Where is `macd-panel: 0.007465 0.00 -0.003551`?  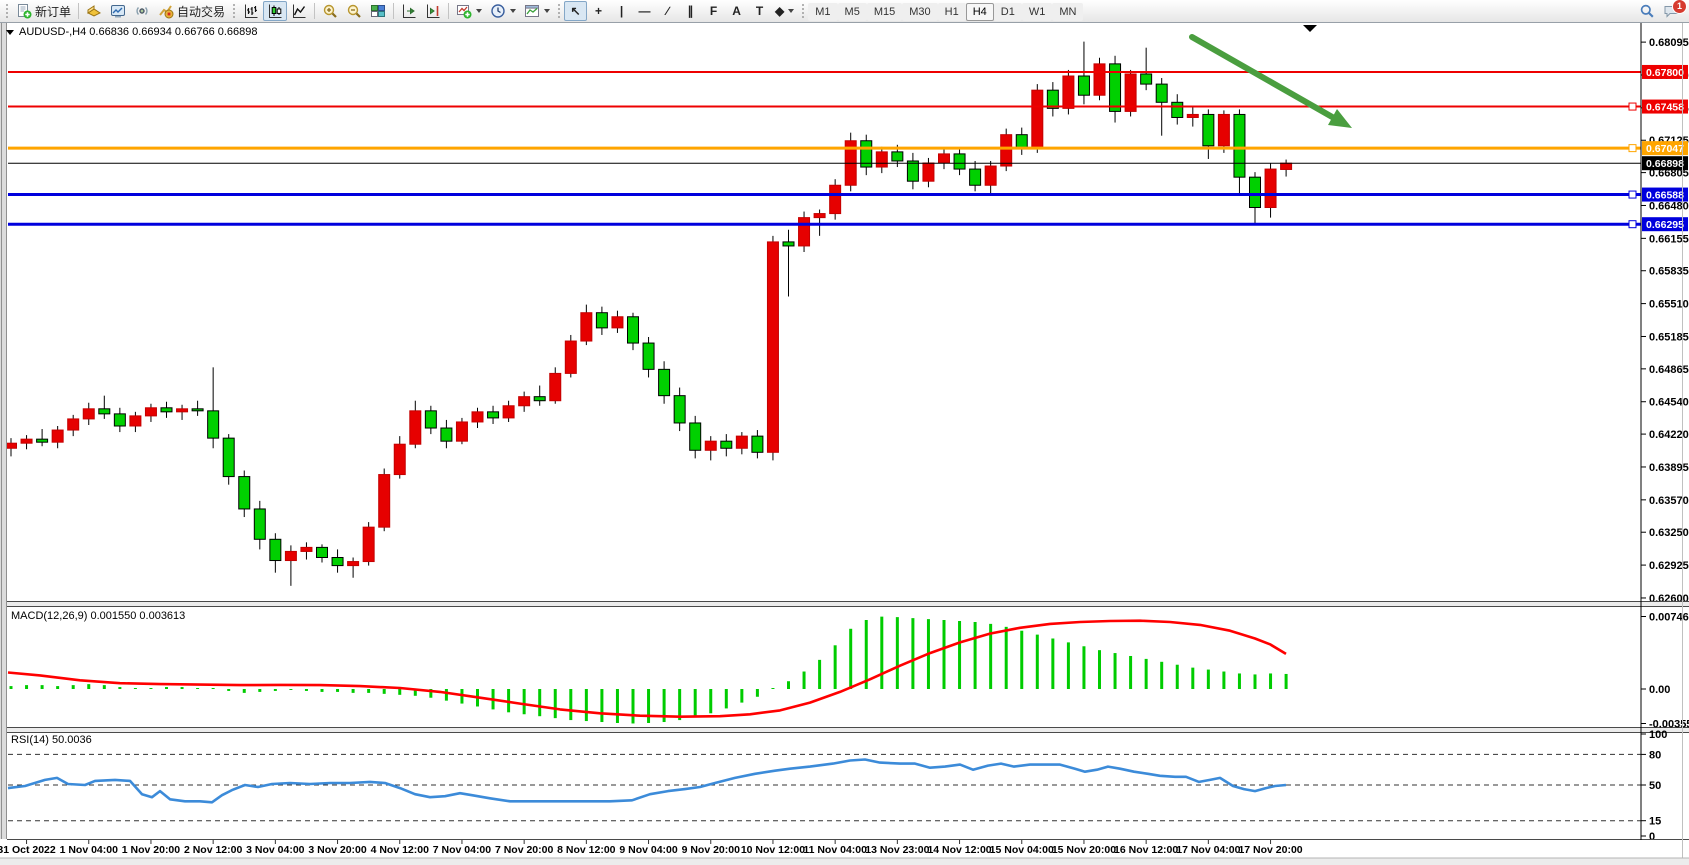
macd-panel: 0.007465 0.00 -0.003551 is located at coordinates (848, 670).